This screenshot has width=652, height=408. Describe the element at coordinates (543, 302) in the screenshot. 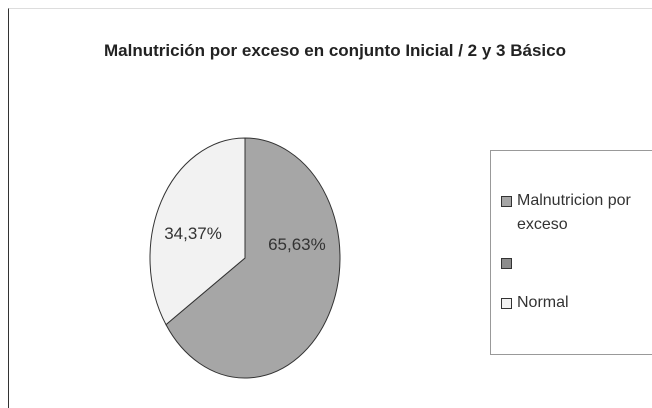

I see `legend-label: Normal` at that location.